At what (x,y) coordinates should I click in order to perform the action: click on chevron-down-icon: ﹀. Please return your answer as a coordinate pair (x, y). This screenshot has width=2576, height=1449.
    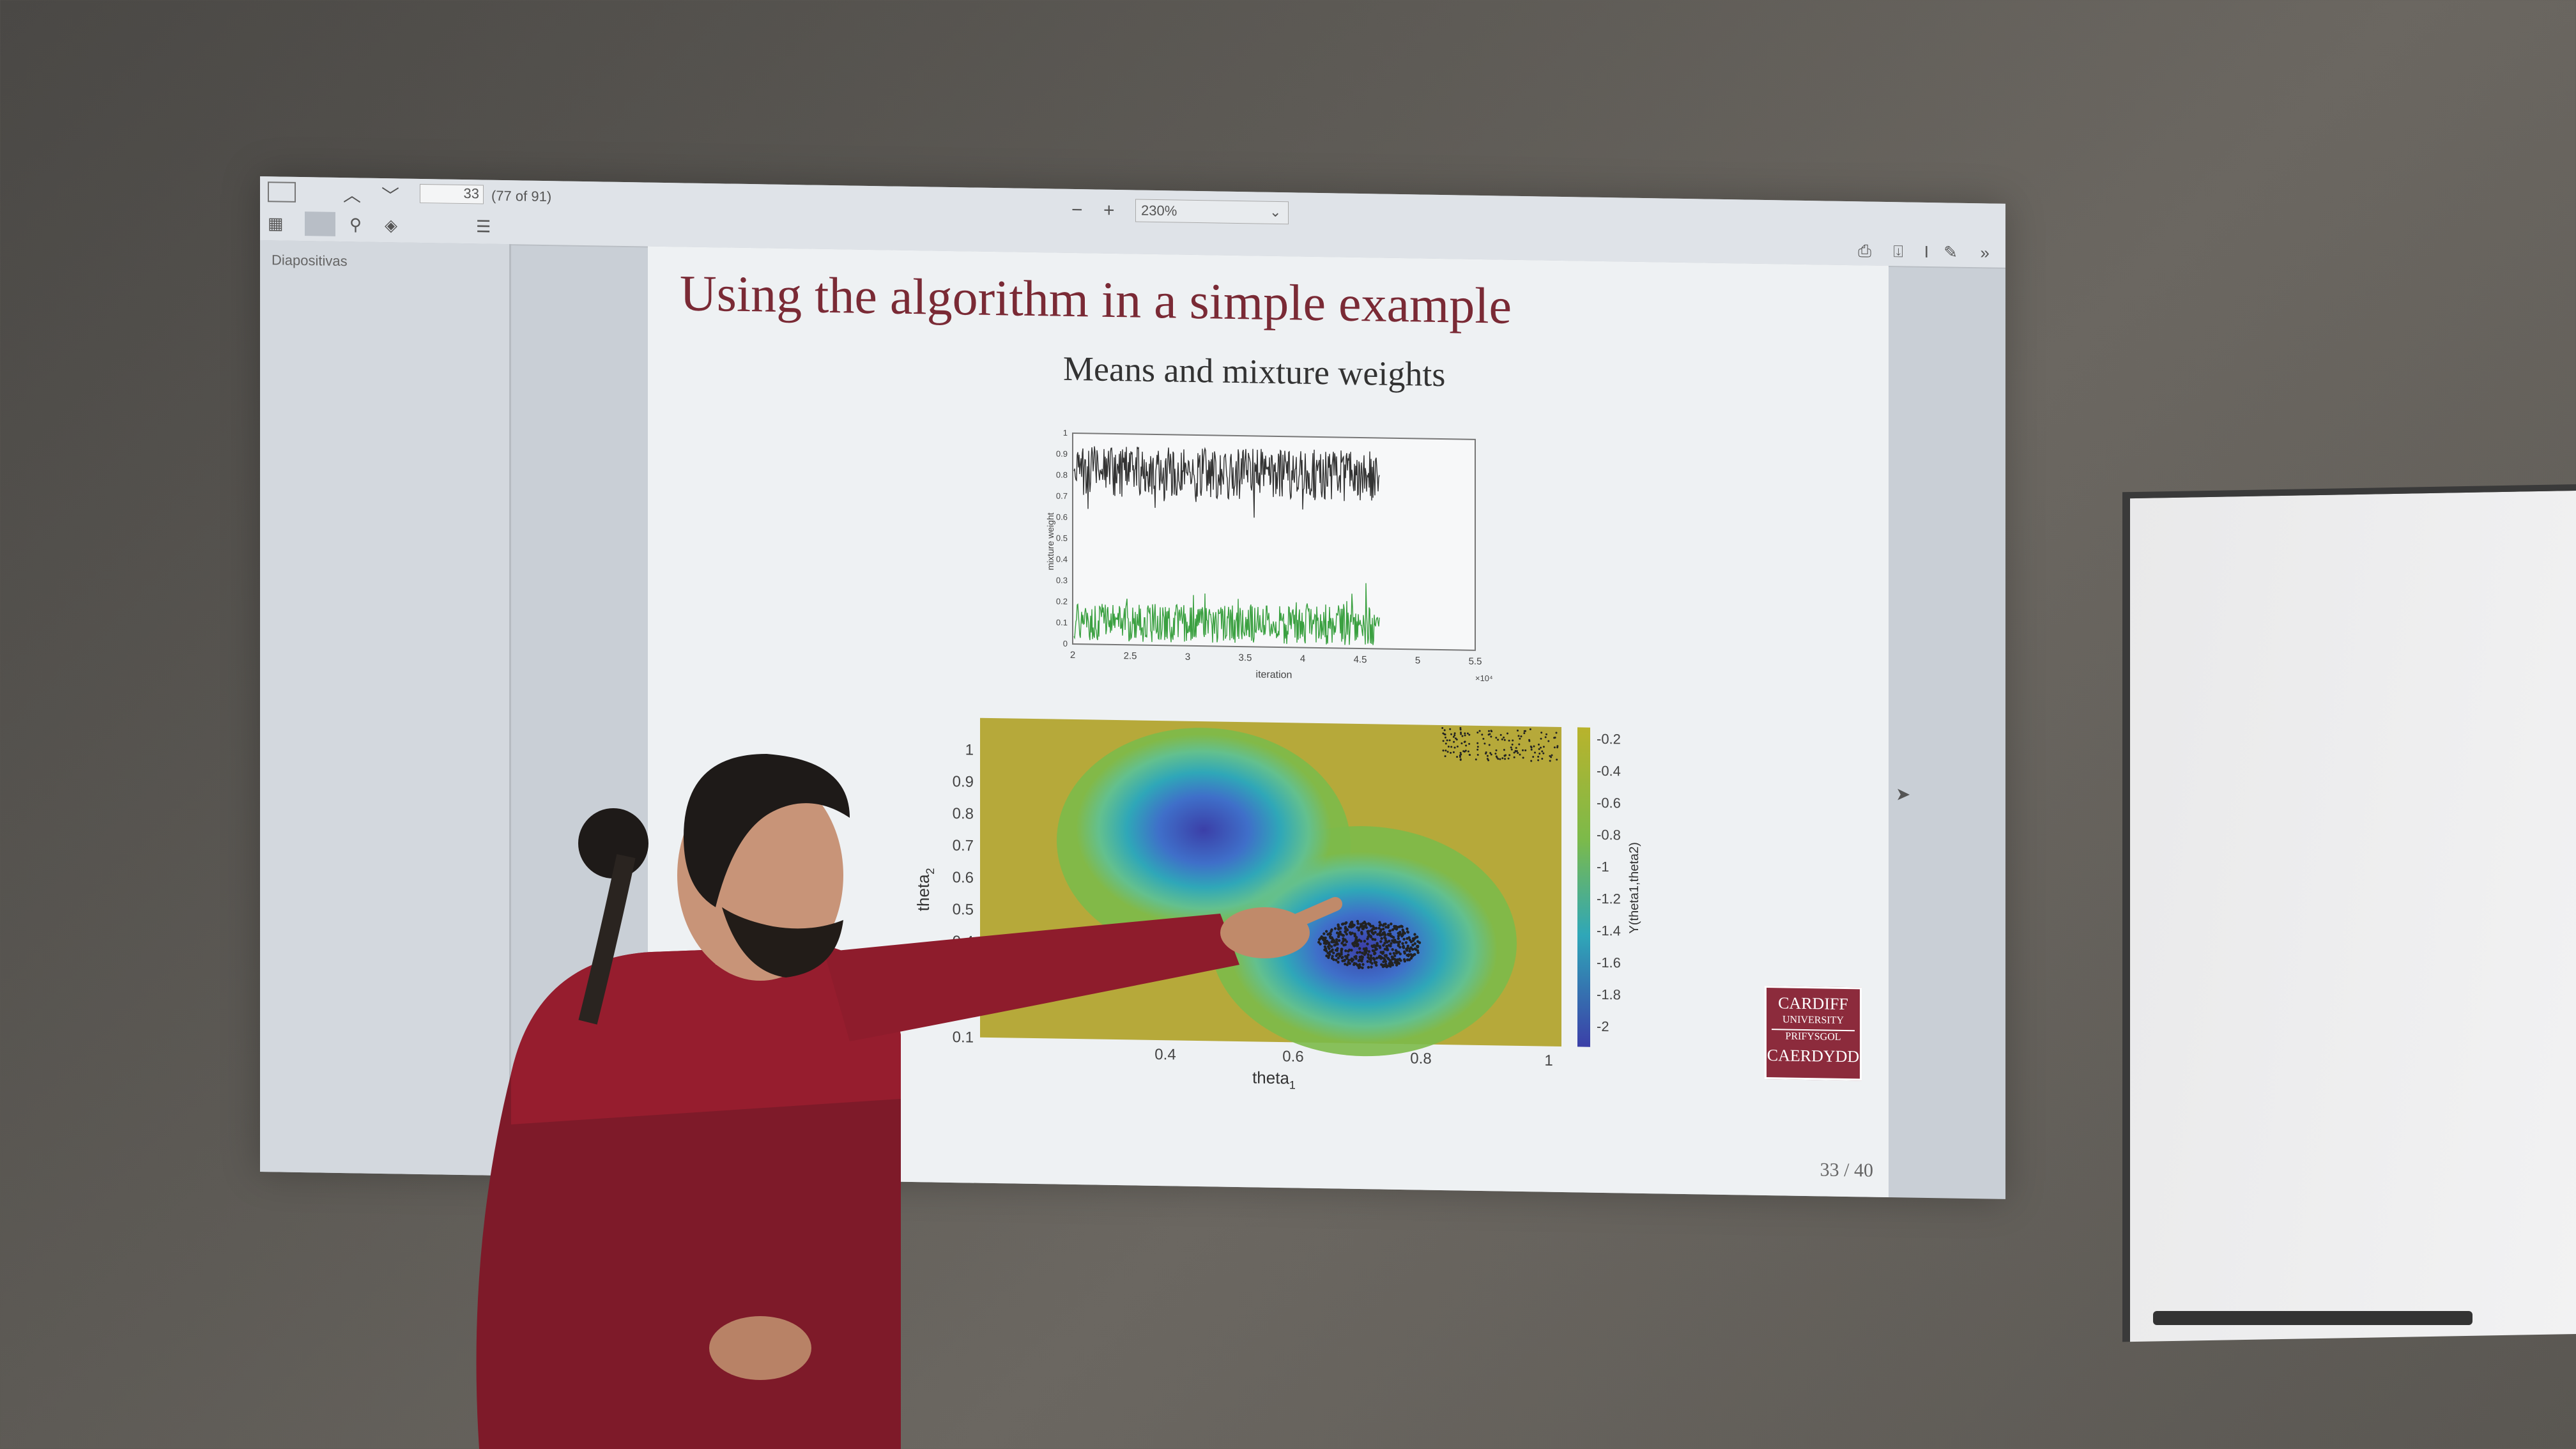
    Looking at the image, I should click on (390, 195).